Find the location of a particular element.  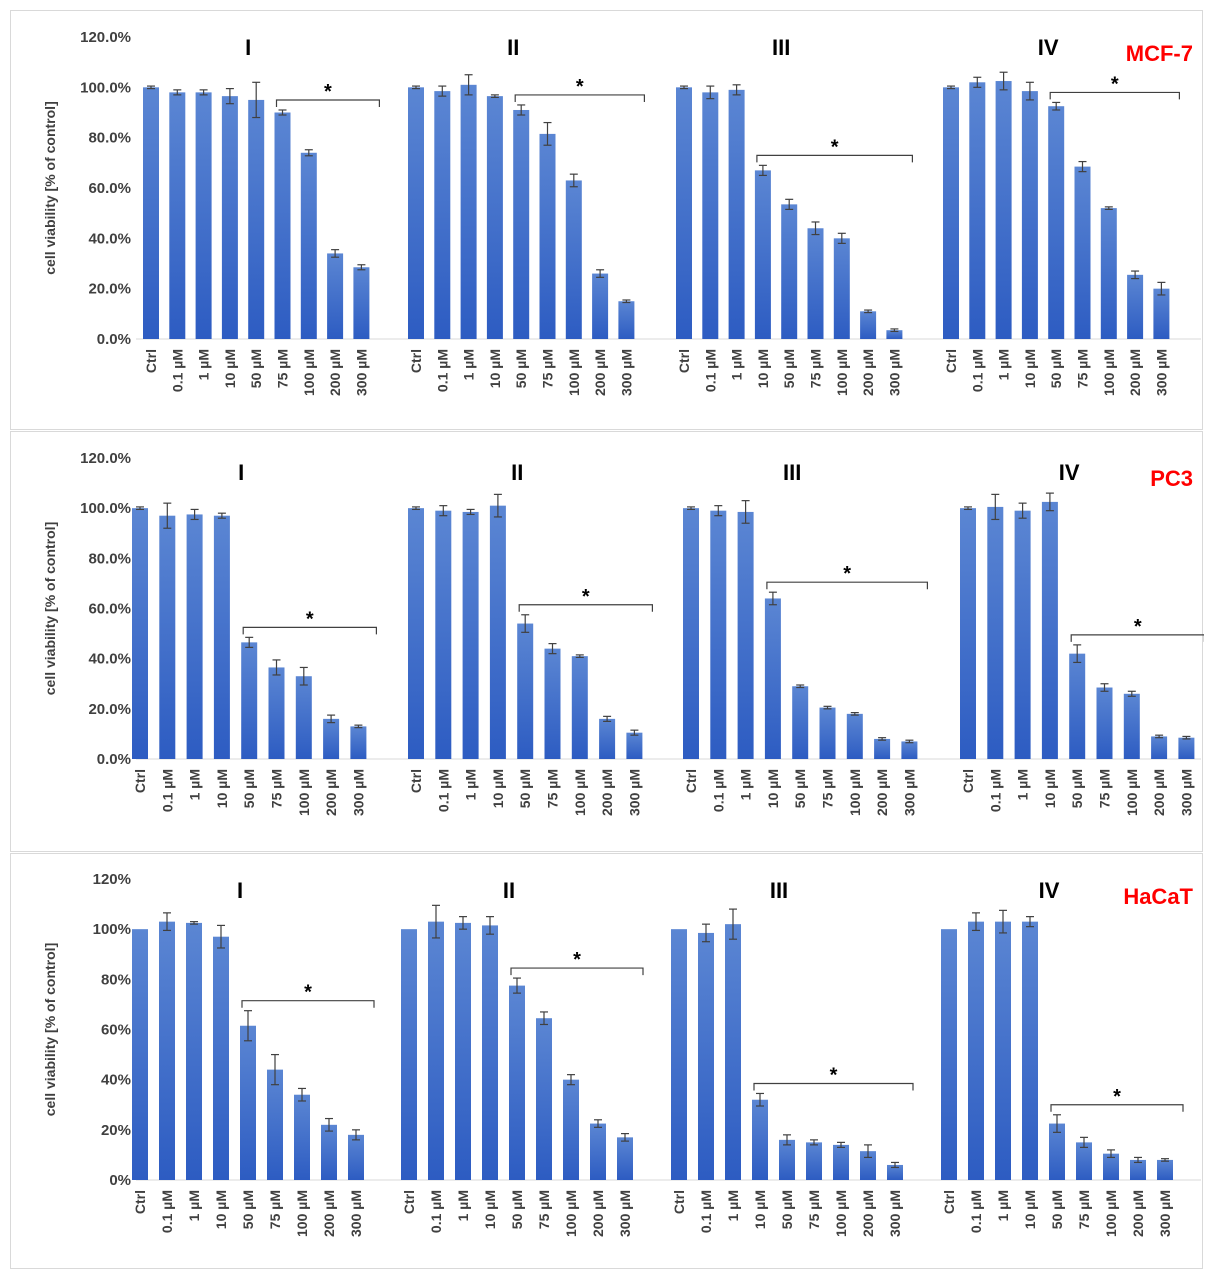

pc3-error-bar-iii-50-um is located at coordinates (800, 686).